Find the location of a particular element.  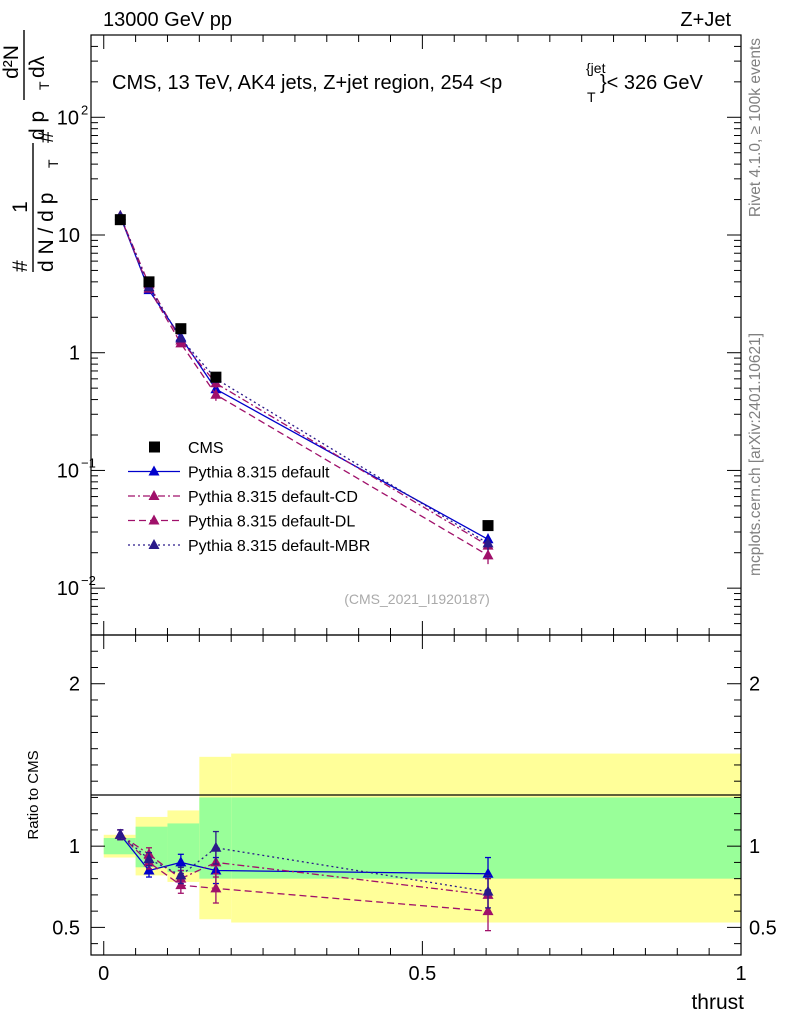

main-y-tick-label: 1 is located at coordinates (74, 354).